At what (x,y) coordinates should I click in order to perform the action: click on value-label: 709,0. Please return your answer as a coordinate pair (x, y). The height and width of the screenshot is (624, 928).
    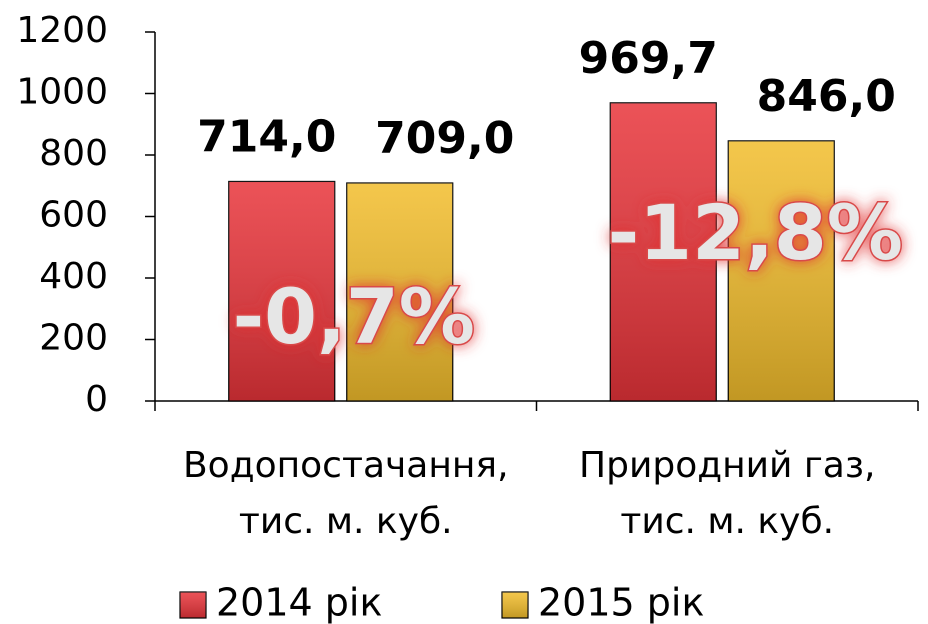
    Looking at the image, I should click on (444, 138).